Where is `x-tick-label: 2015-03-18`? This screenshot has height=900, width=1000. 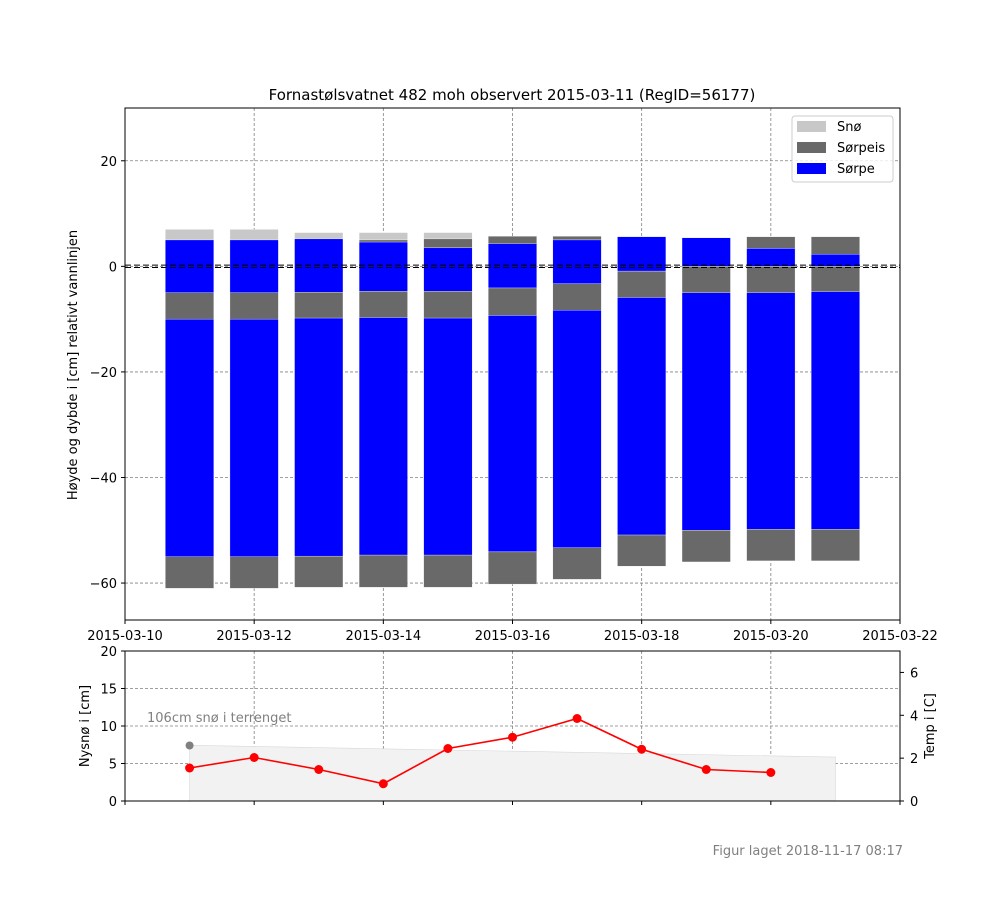 x-tick-label: 2015-03-18 is located at coordinates (642, 636).